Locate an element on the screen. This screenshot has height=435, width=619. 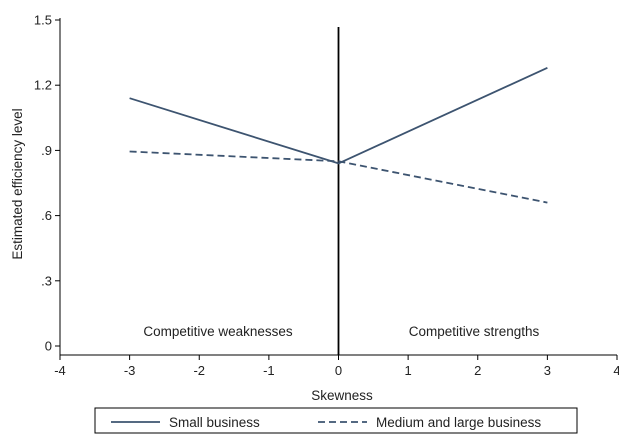
x-tick-label: 0 is located at coordinates (338, 370).